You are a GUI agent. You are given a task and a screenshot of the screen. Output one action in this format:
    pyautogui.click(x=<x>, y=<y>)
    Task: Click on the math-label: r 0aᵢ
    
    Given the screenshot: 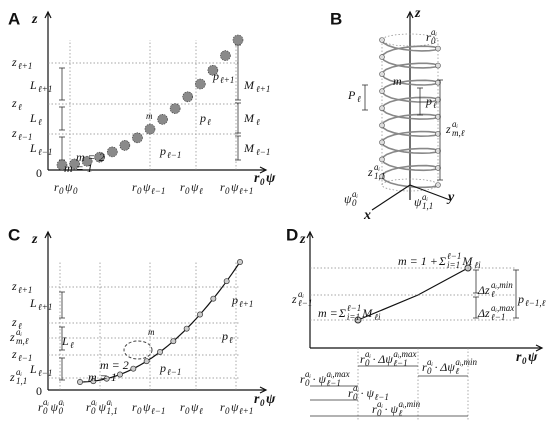 What is the action you would take?
    pyautogui.click(x=432, y=36)
    